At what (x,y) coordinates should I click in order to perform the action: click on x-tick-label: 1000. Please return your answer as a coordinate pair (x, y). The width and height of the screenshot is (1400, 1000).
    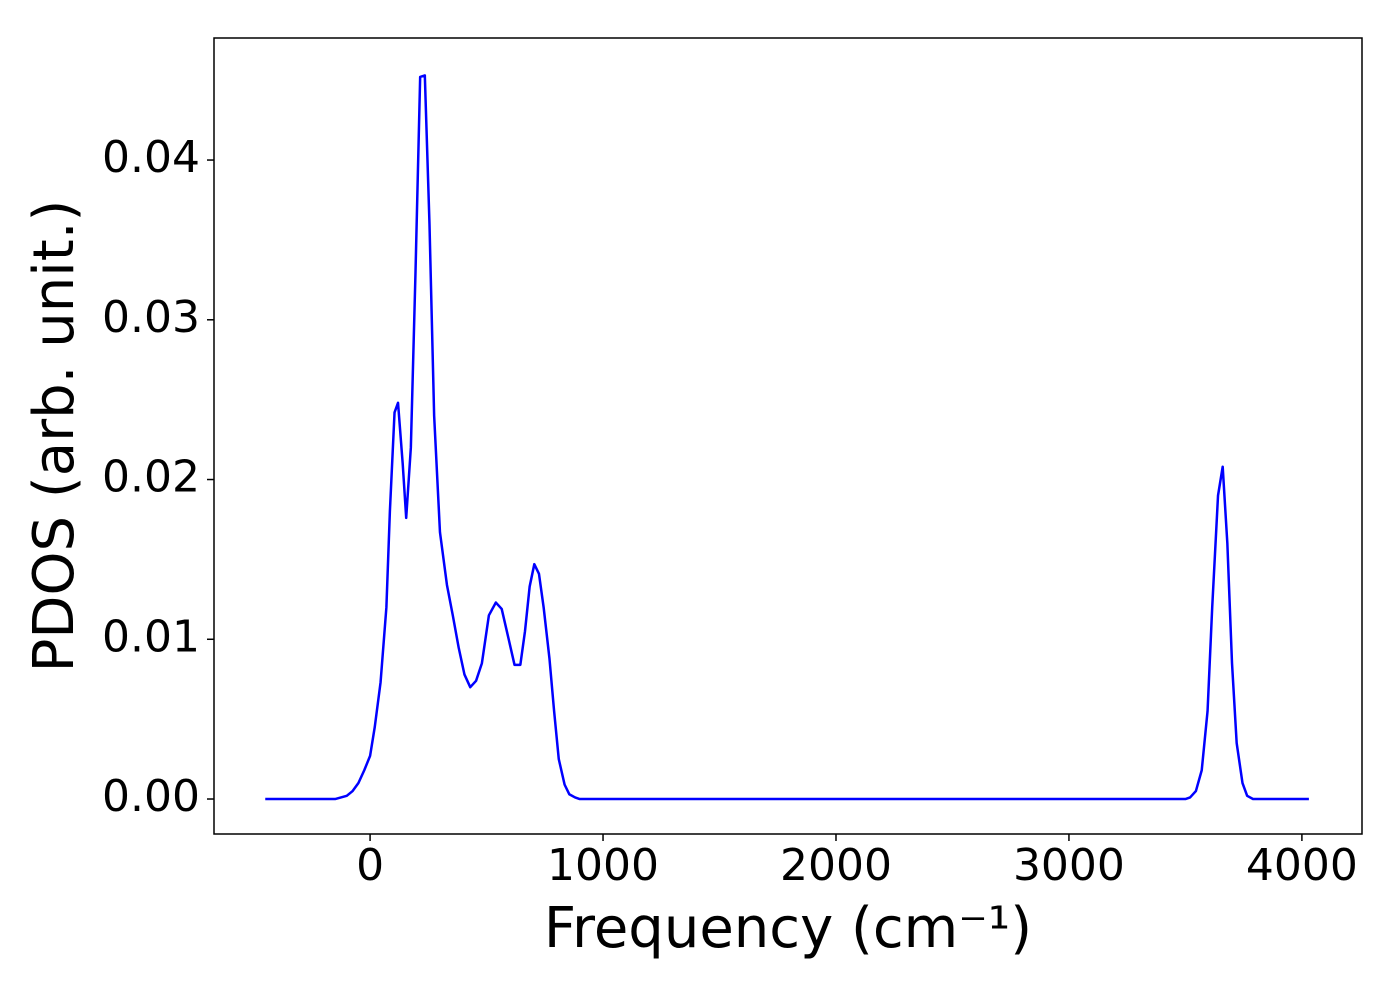
    Looking at the image, I should click on (603, 865).